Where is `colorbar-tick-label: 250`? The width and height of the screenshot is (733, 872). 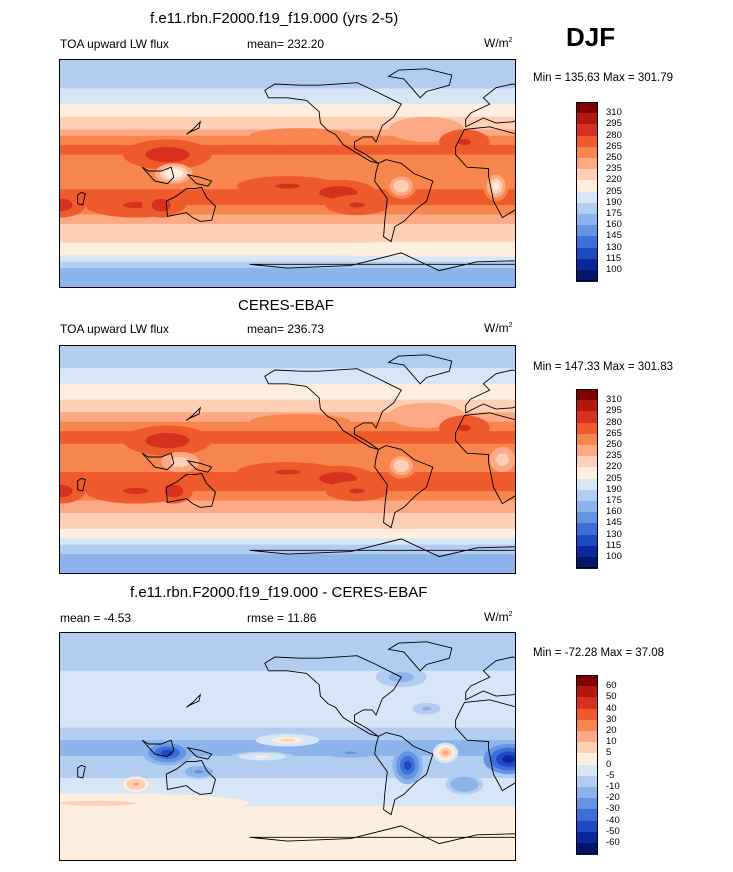 colorbar-tick-label: 250 is located at coordinates (614, 157).